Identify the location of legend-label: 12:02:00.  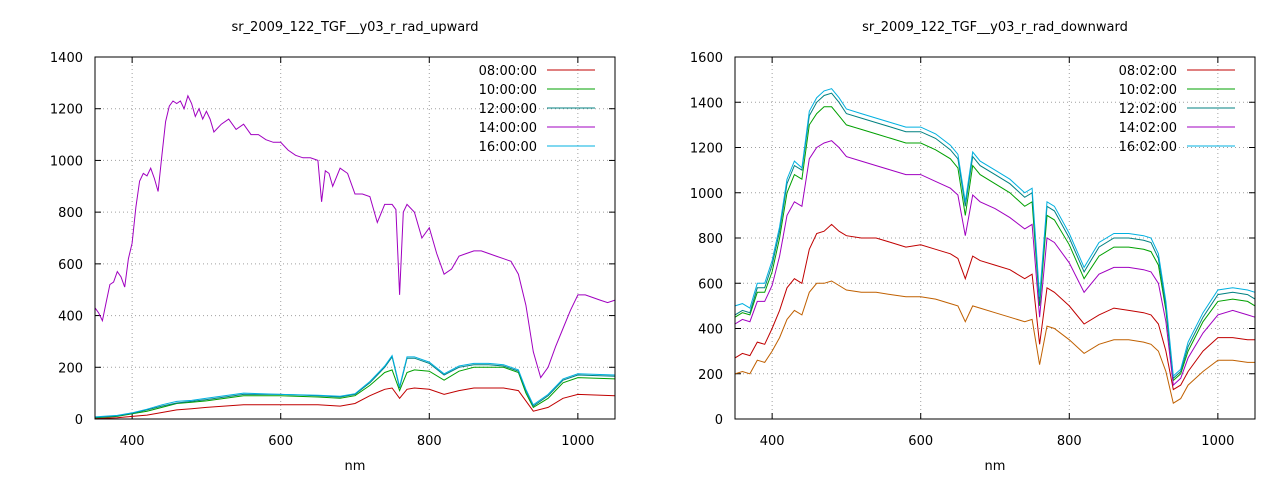
(1148, 109).